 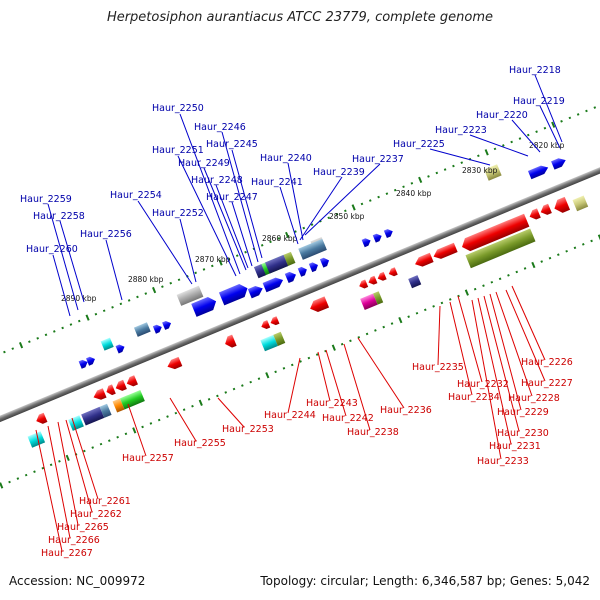 What do you see at coordinates (59, 216) in the screenshot?
I see `gene-label-haur-2258: Haur_2258` at bounding box center [59, 216].